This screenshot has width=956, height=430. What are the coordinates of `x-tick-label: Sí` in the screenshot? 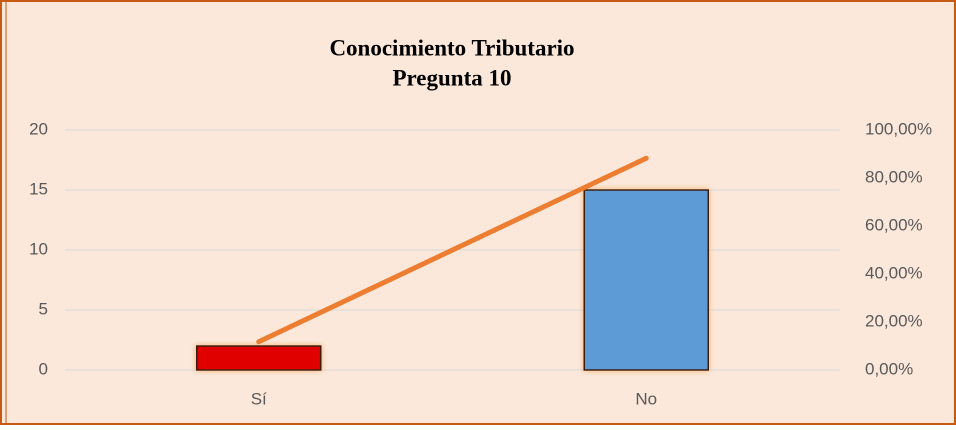 It's located at (259, 398).